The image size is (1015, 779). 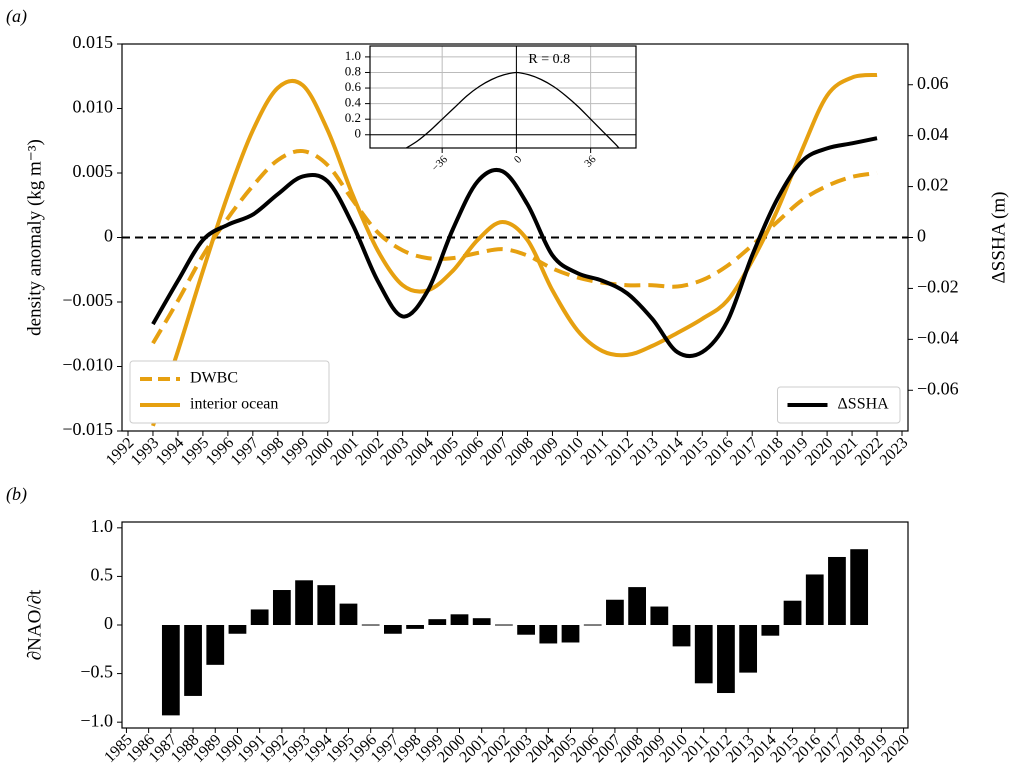 I want to click on y-tick-label: 0.015, so click(x=93, y=42).